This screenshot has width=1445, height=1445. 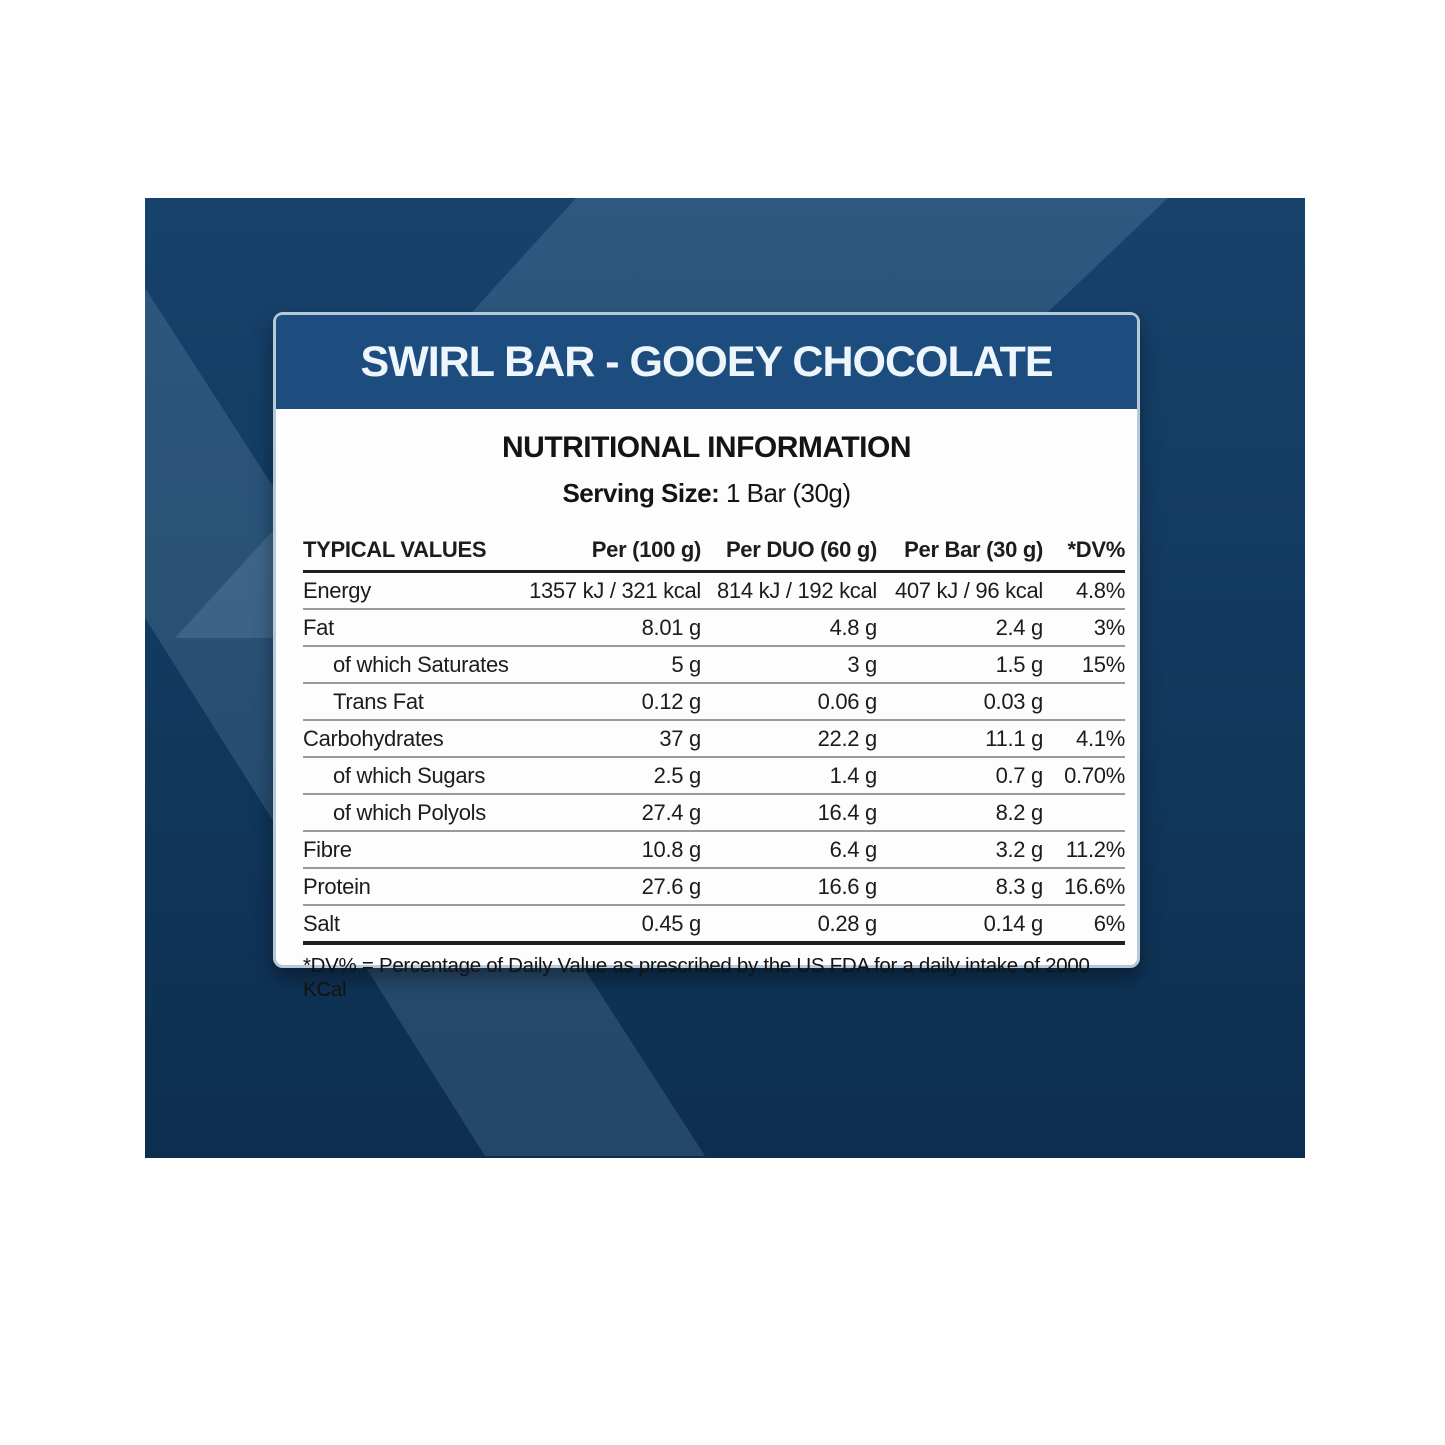 I want to click on section-title: NUTRITIONAL INFORMATION, so click(x=706, y=447).